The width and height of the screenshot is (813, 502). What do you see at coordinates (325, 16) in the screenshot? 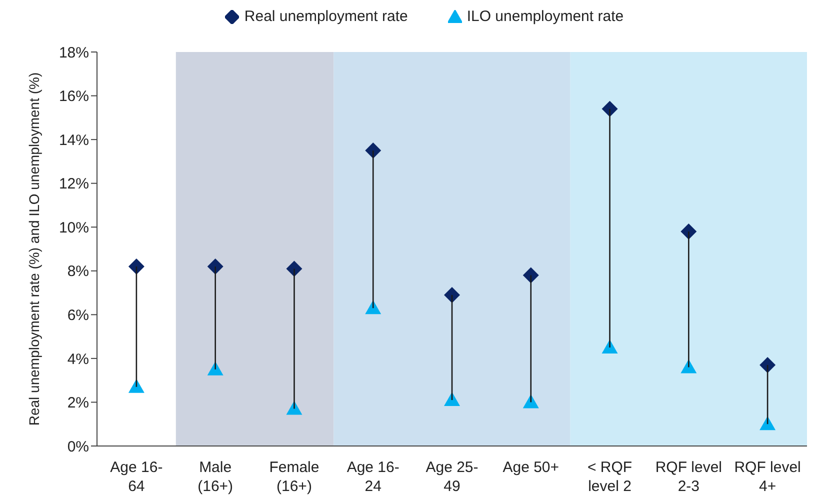
I see `legend-label: Real unemployment rate` at bounding box center [325, 16].